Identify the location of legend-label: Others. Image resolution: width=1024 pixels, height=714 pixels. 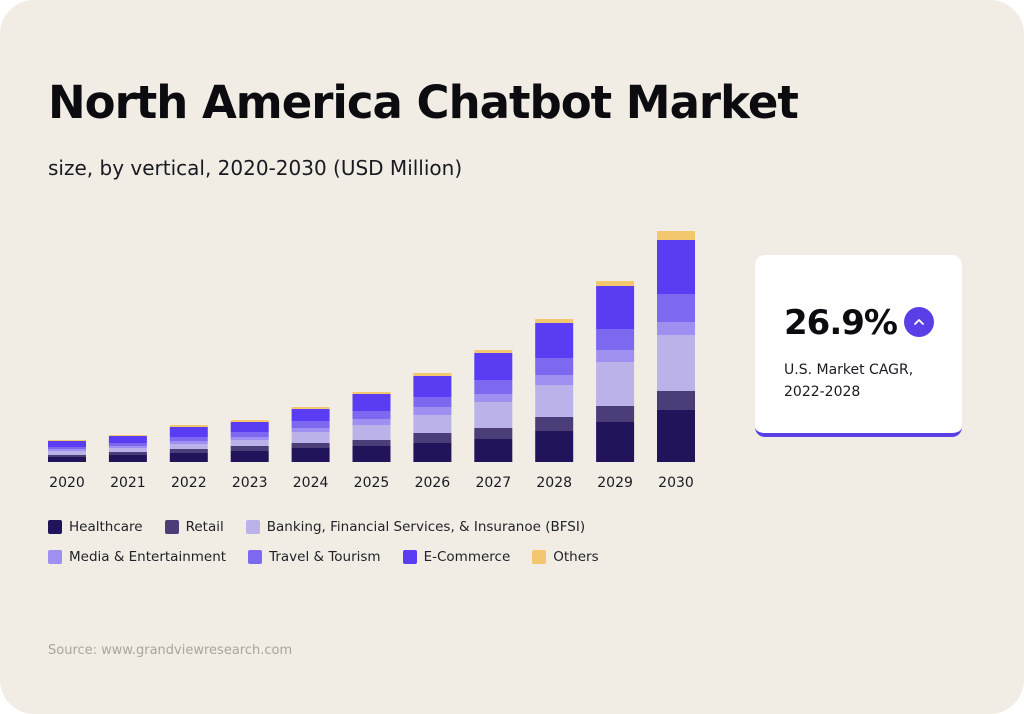
(576, 557).